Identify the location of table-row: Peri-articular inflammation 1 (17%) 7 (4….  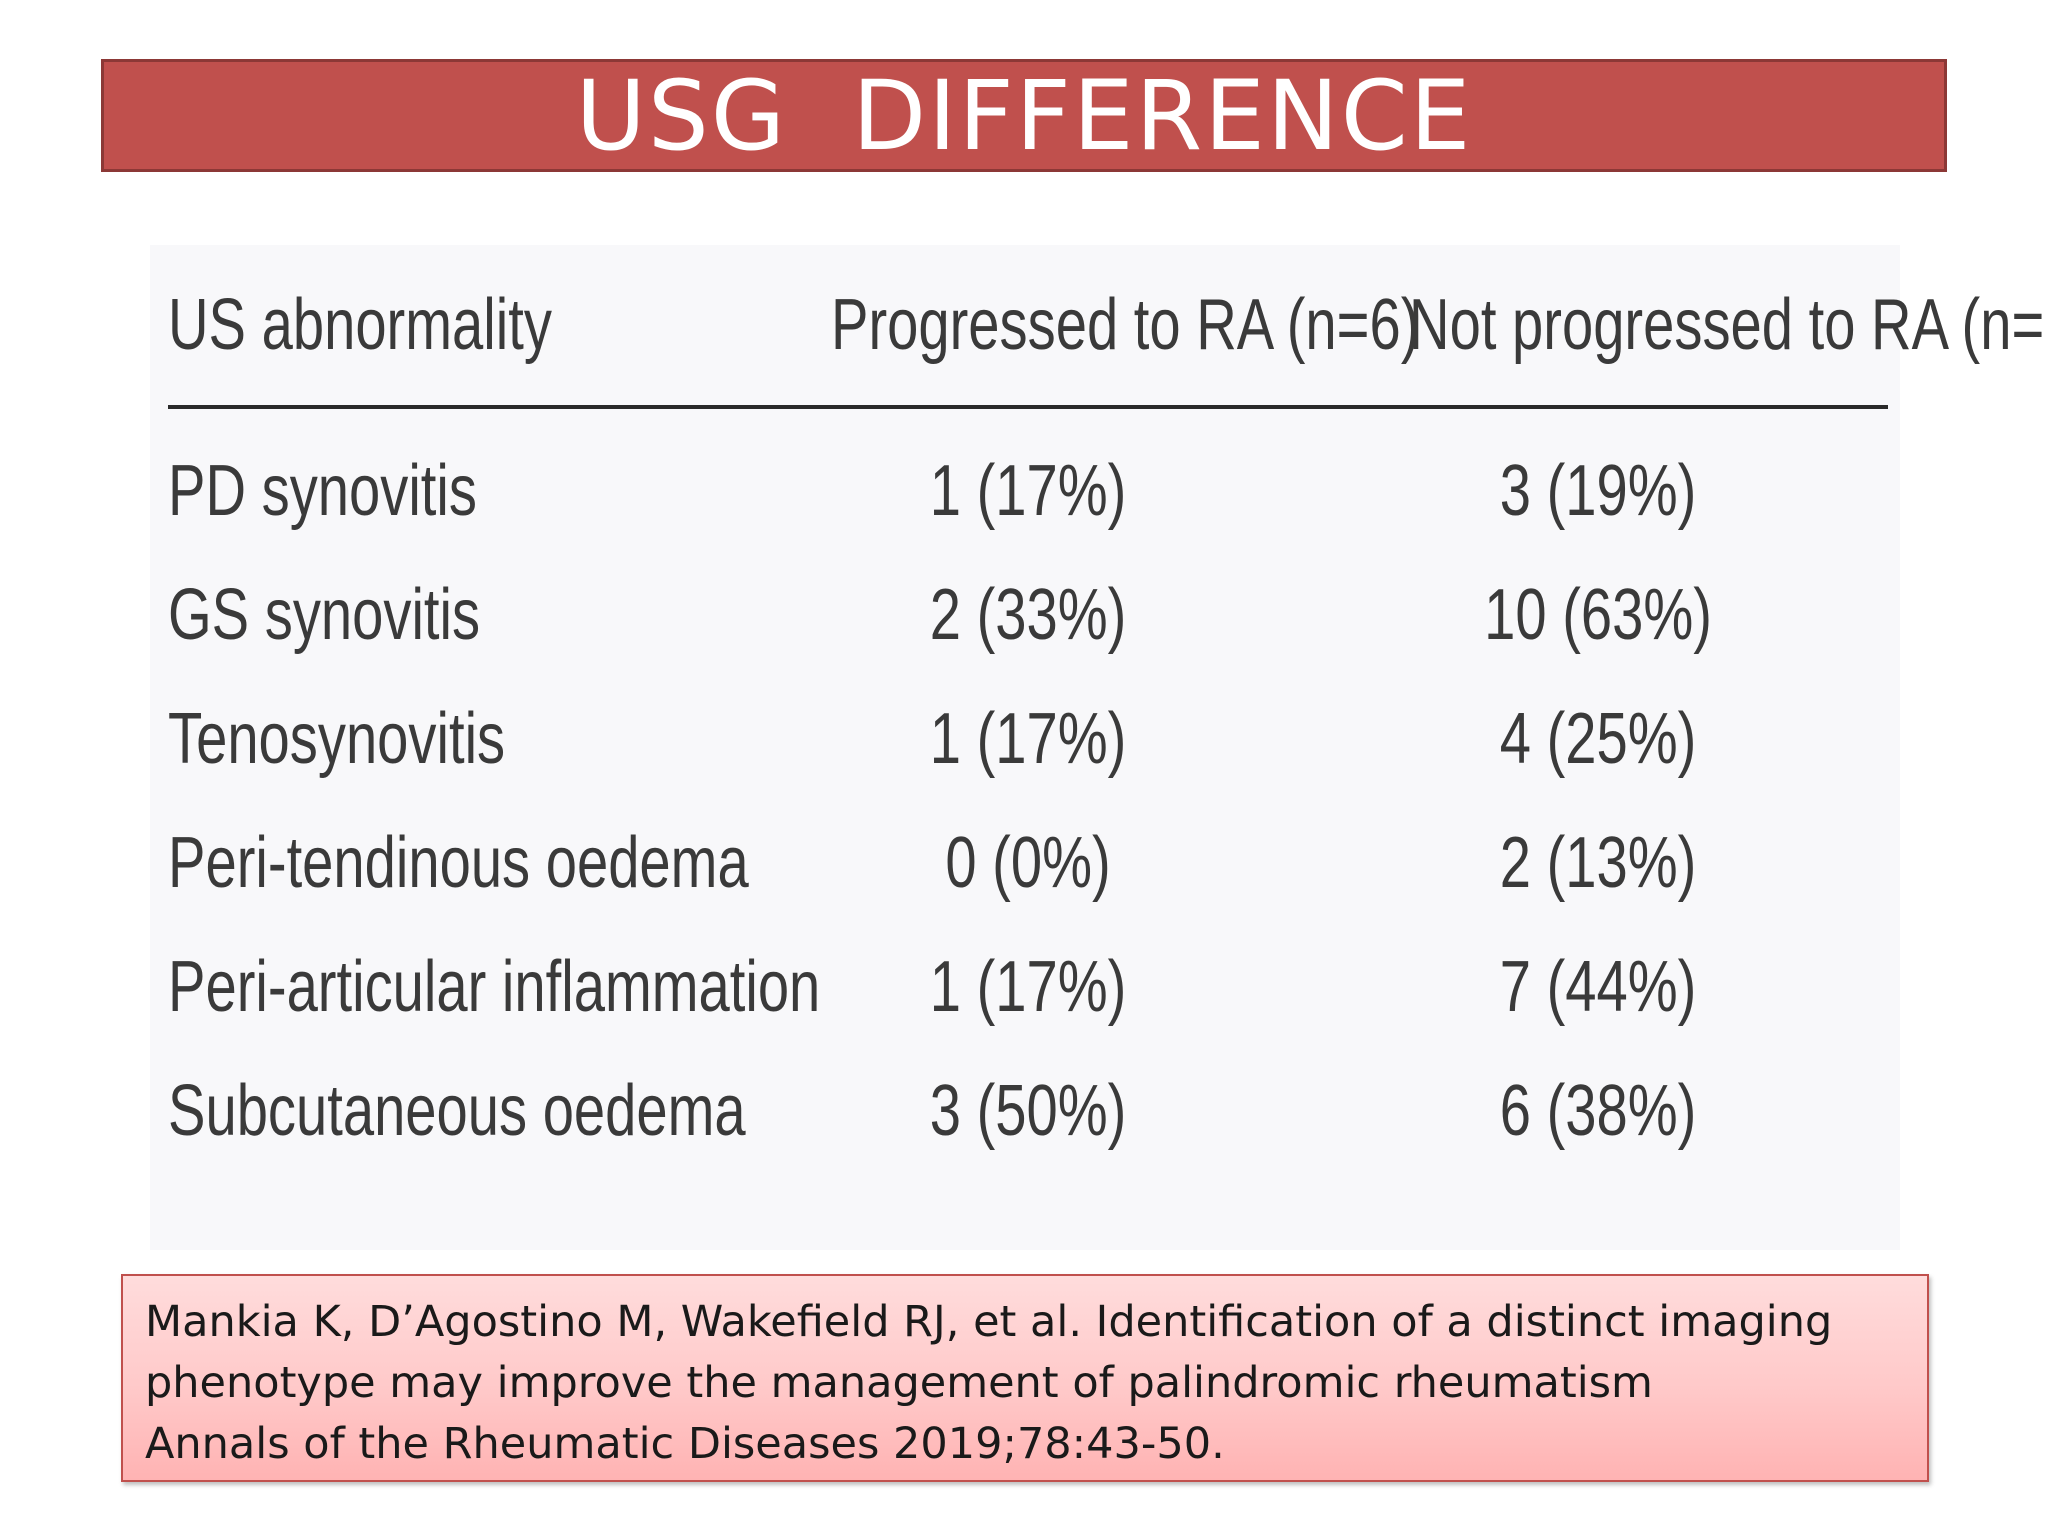
(1028, 987).